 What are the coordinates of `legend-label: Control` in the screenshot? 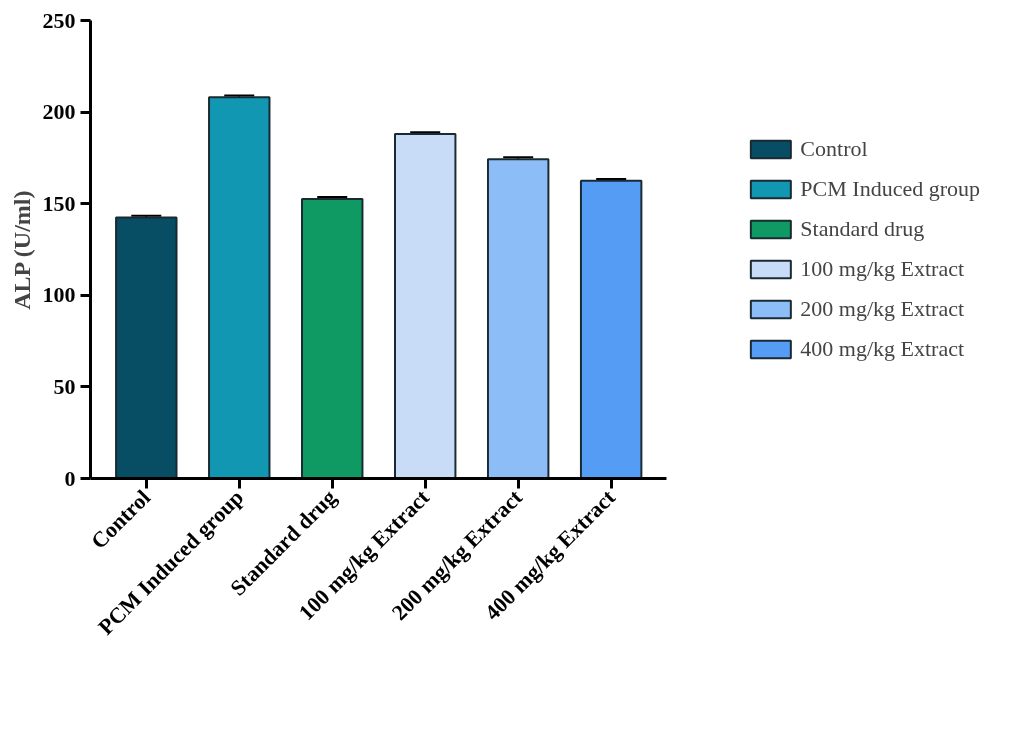 It's located at (834, 149).